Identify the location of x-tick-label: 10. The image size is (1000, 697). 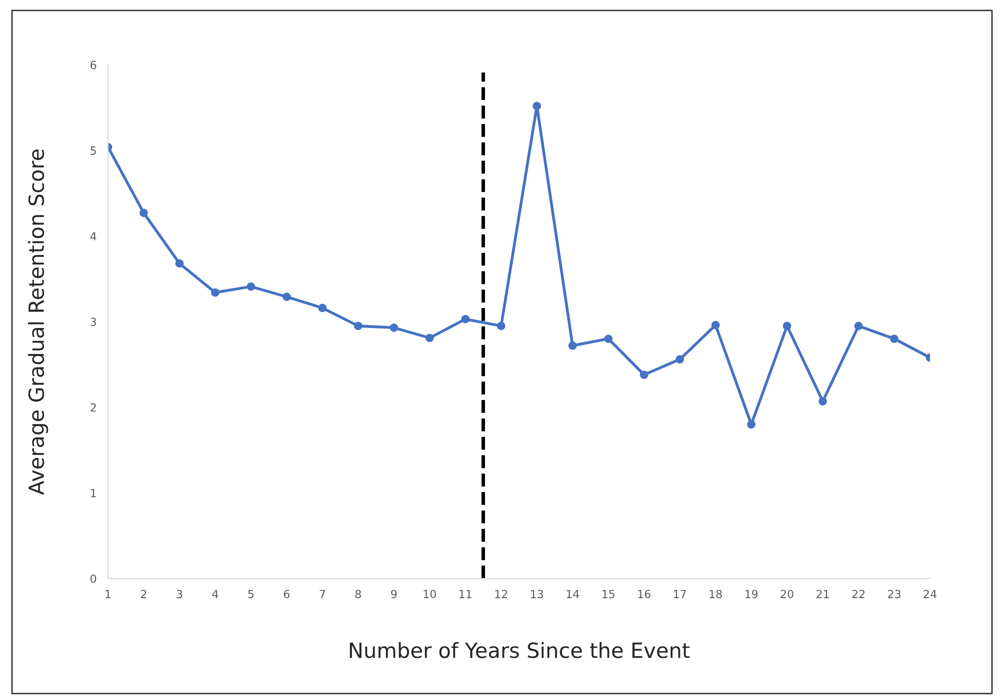
(430, 594).